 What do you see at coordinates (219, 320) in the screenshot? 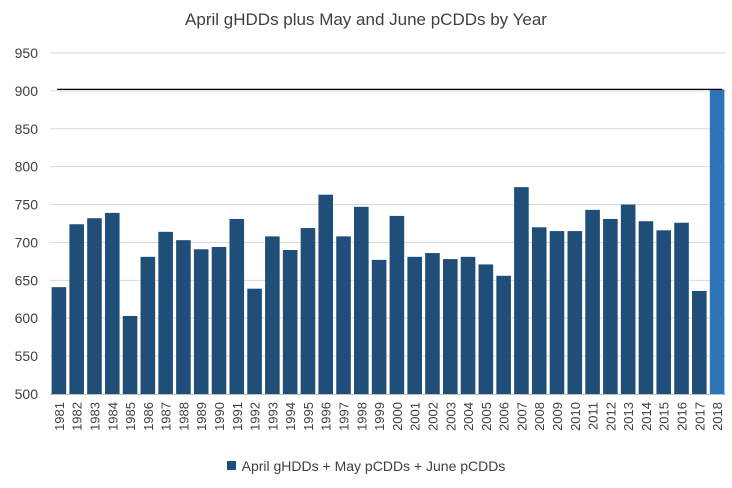
I see `bar-1990` at bounding box center [219, 320].